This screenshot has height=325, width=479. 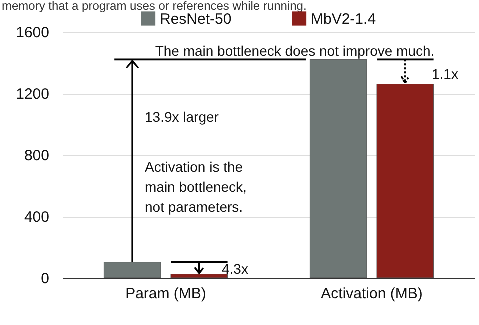 What do you see at coordinates (33, 94) in the screenshot?
I see `y-tick-label: 1200` at bounding box center [33, 94].